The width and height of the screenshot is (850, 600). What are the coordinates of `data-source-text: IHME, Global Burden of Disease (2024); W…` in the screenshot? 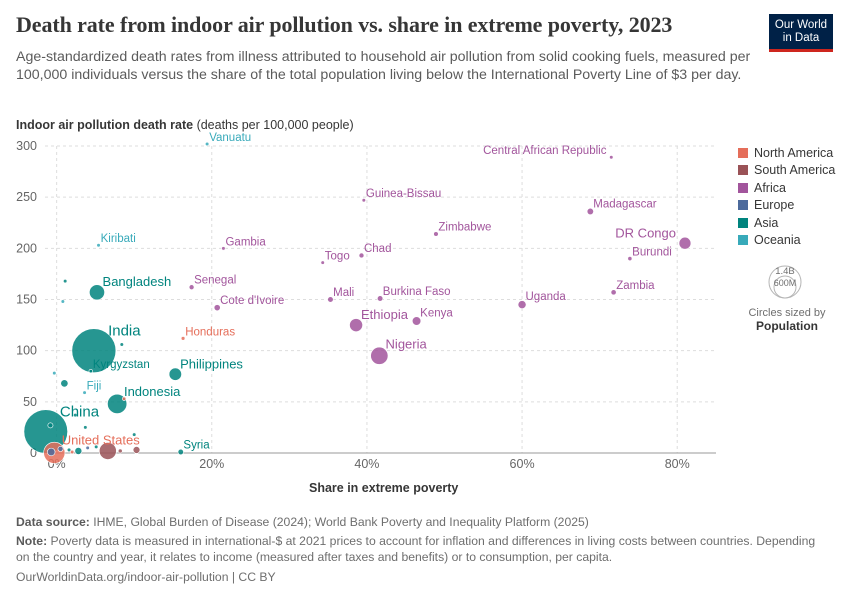 It's located at (339, 522).